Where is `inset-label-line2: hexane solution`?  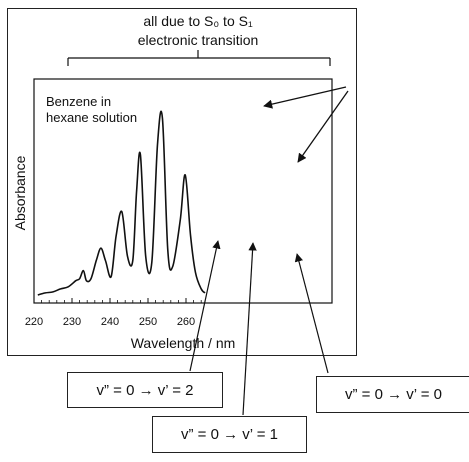
inset-label-line2: hexane solution is located at coordinates (91, 117).